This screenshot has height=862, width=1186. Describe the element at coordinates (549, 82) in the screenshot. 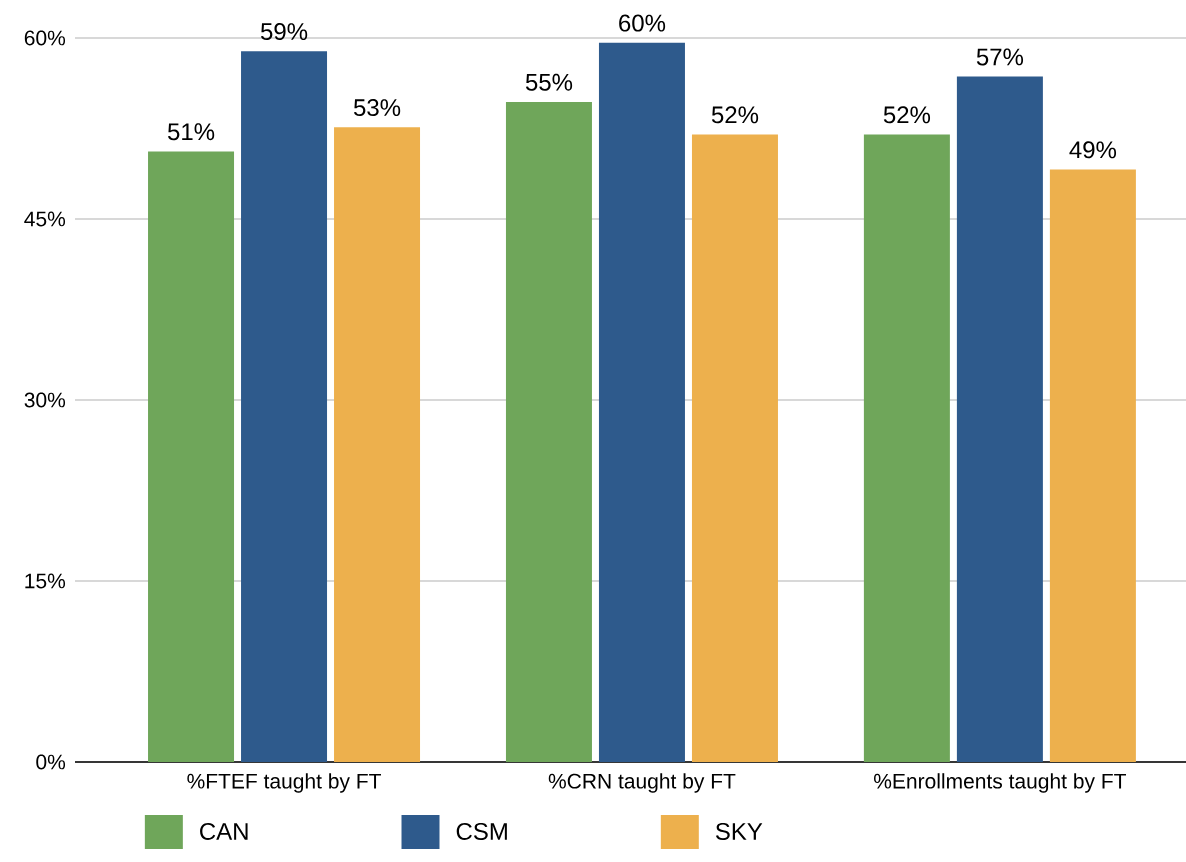

I see `data-label: 55%` at that location.